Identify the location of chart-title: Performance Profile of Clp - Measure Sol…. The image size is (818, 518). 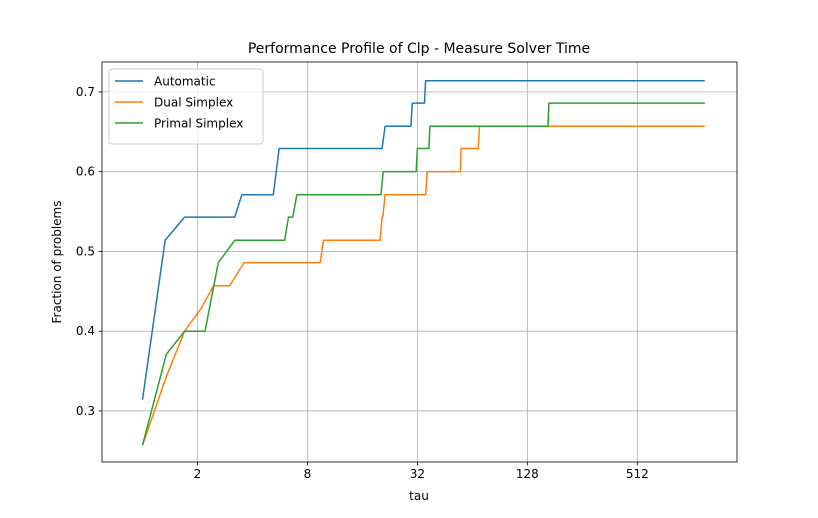
(419, 49).